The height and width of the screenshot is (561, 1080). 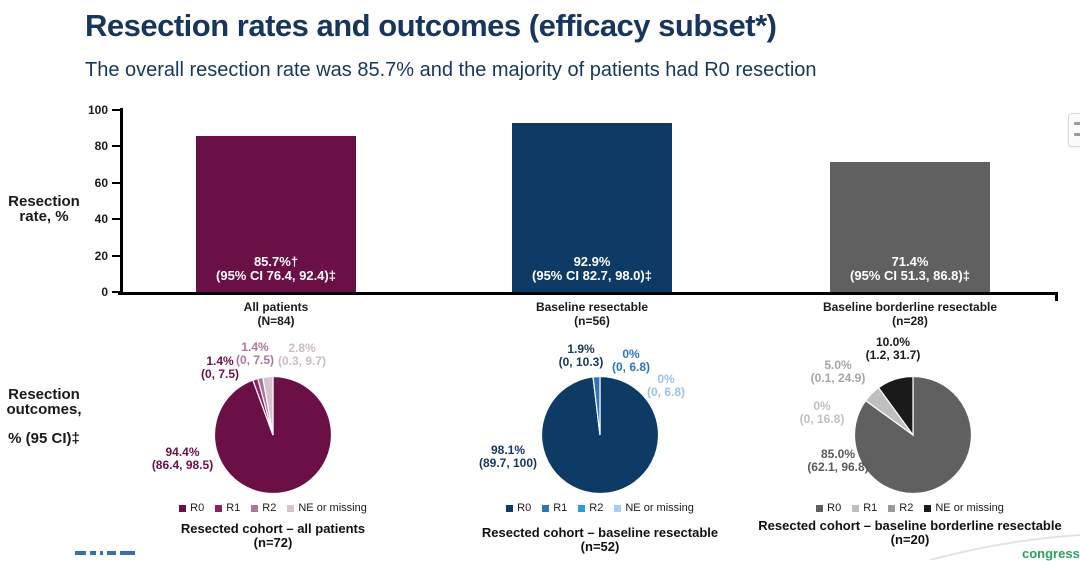 I want to click on pie1-r2-label: 1.4% (0, 7.5), so click(x=254, y=353).